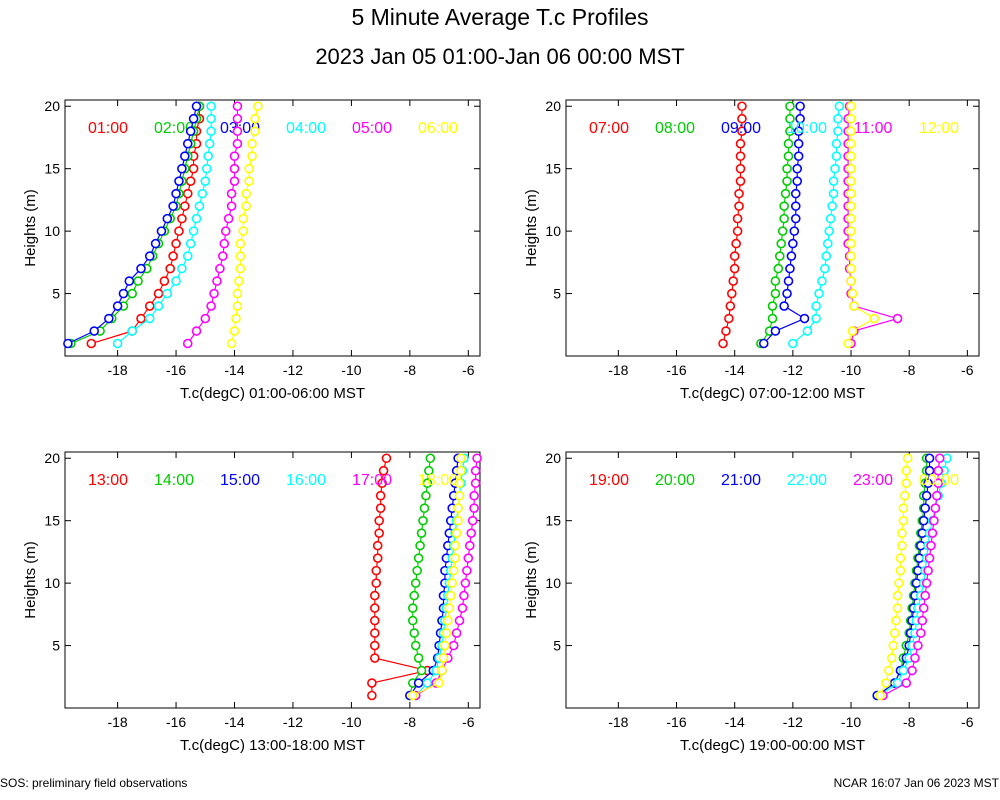 The height and width of the screenshot is (800, 1000). I want to click on legend-11:00: 11:00, so click(873, 128).